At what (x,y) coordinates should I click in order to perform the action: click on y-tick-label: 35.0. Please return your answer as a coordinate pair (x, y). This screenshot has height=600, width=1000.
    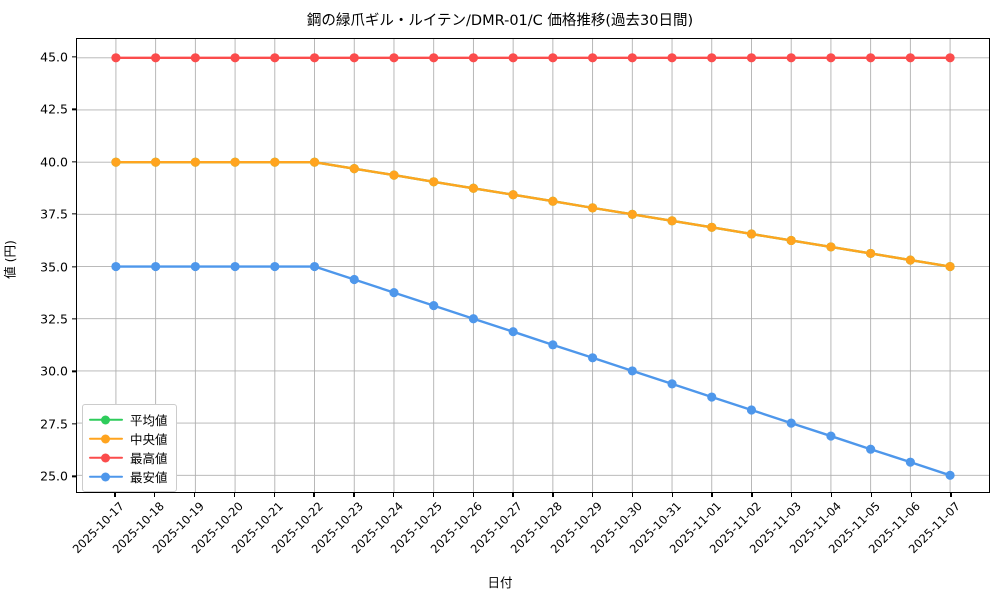
    Looking at the image, I should click on (54, 267).